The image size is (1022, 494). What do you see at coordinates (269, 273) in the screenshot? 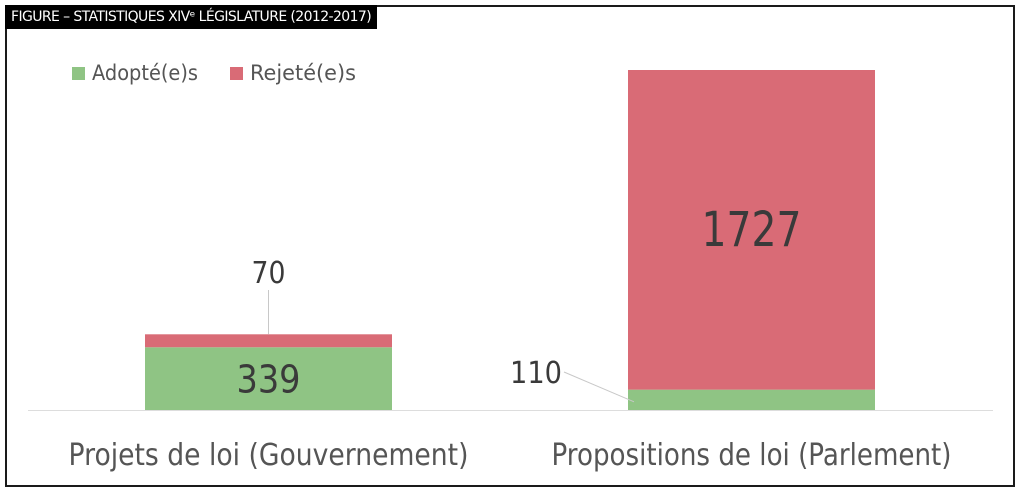
I see `data-label-rejected-0: 70` at bounding box center [269, 273].